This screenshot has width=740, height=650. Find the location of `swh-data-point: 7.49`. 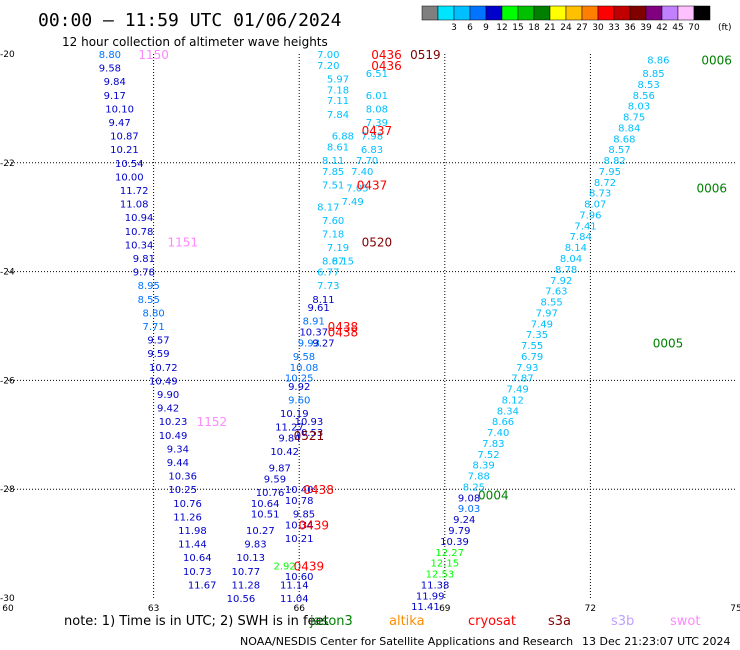

swh-data-point: 7.49 is located at coordinates (517, 390).